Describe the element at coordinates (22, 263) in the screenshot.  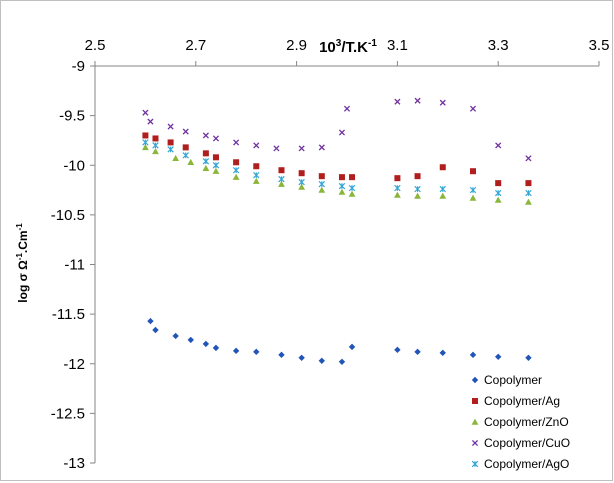
I see `y-axis-title: log σ Ω-1.Cm-1` at that location.